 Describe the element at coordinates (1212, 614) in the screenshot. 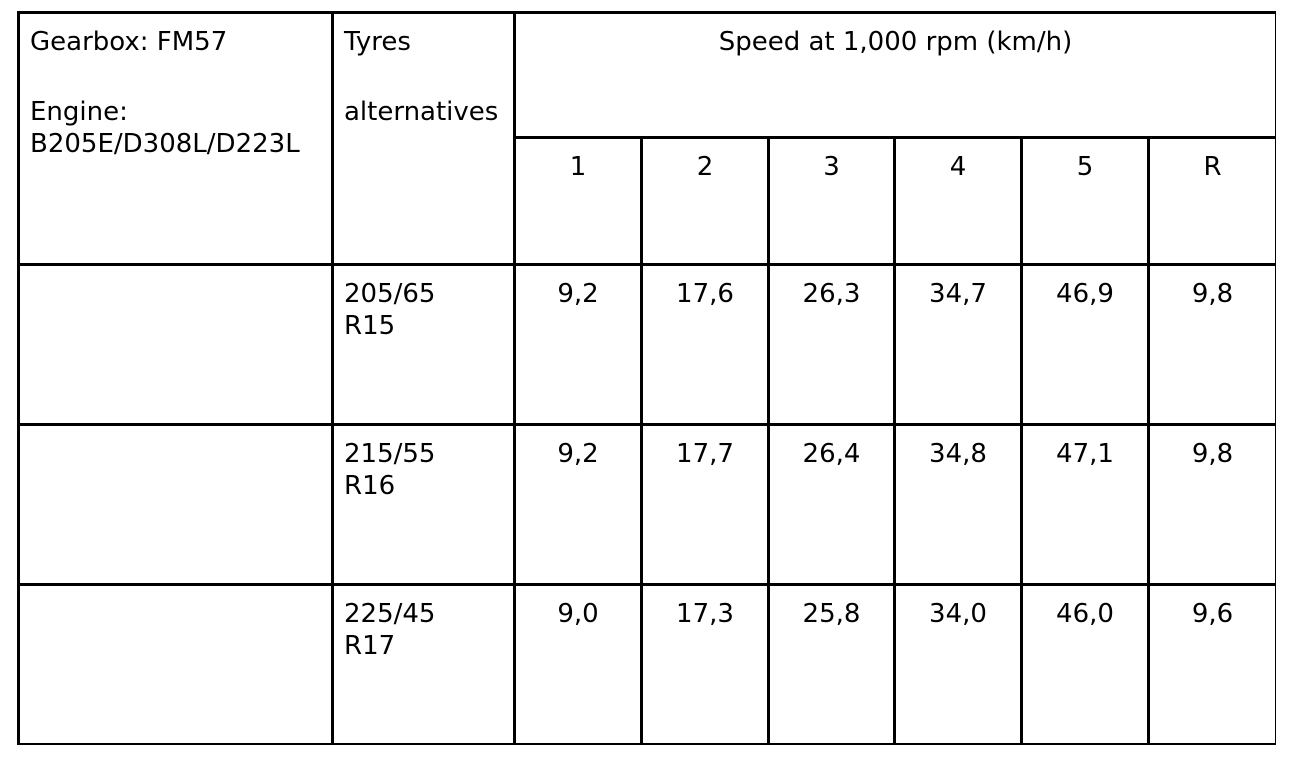

I see `speed-value: 9,6` at that location.